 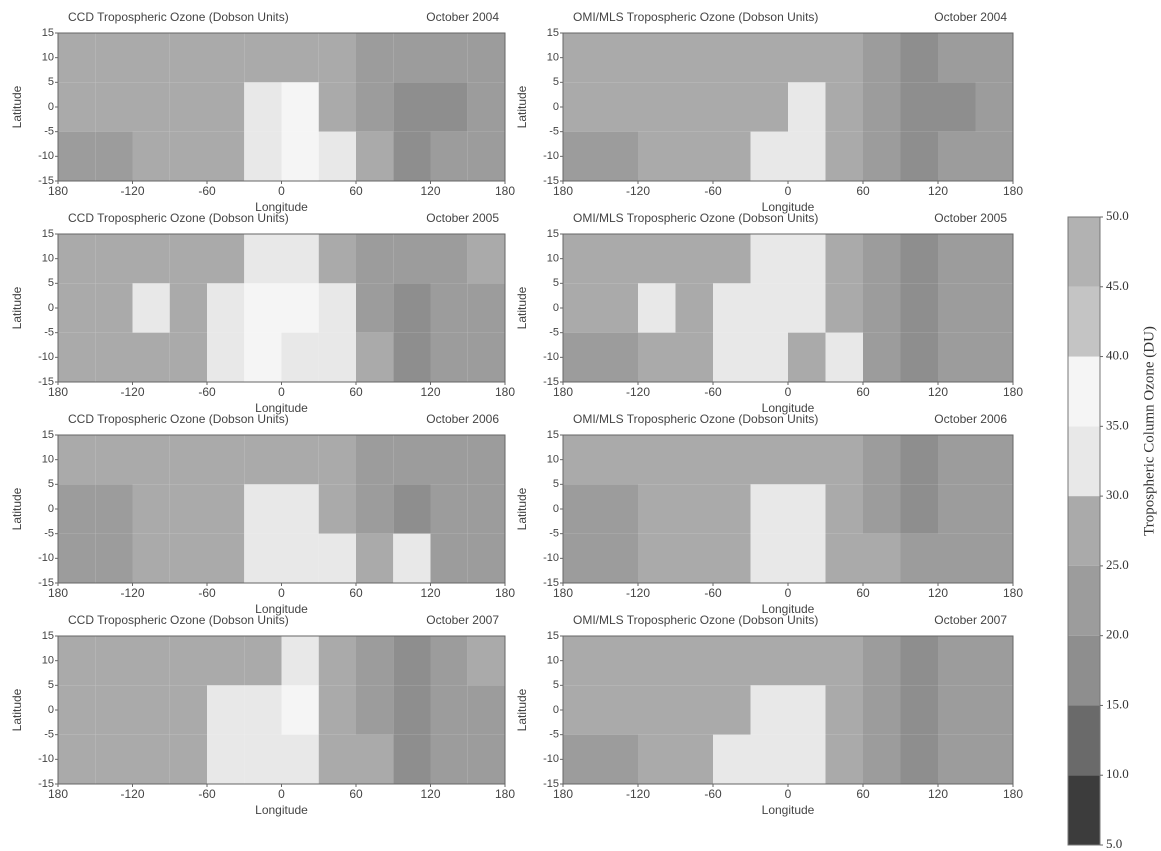 I want to click on panel-date: October 2004, so click(x=970, y=17).